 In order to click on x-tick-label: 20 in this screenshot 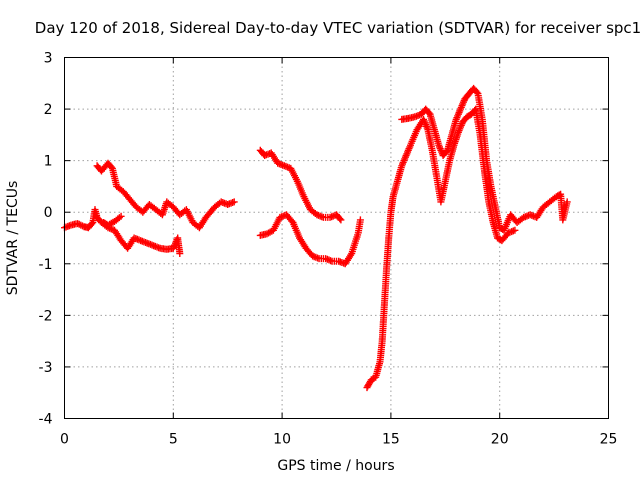, I will do `click(500, 440)`.